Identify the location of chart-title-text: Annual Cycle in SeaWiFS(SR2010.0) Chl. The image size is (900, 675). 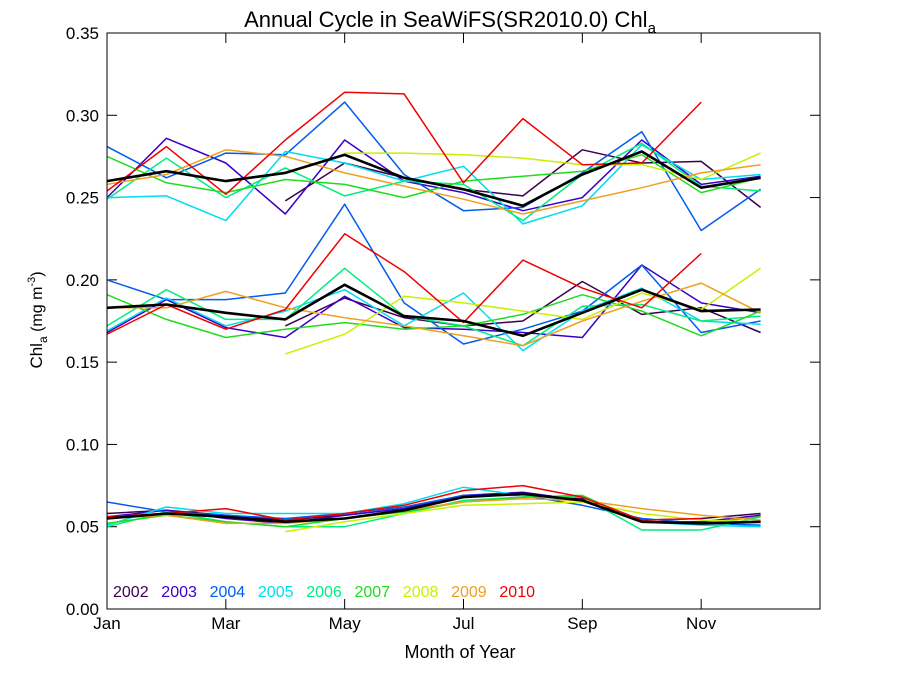
(446, 19).